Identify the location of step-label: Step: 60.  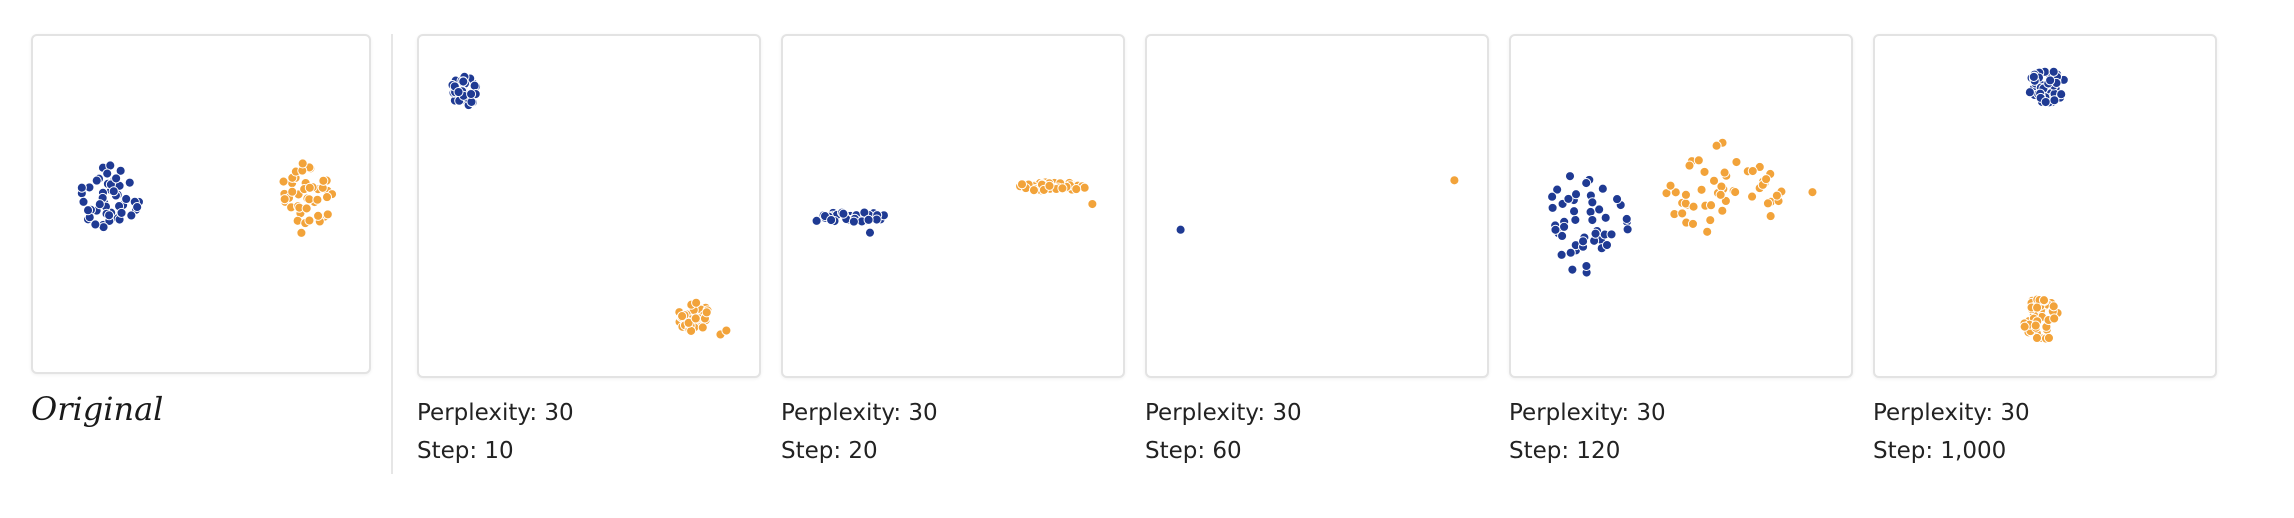
(1193, 451).